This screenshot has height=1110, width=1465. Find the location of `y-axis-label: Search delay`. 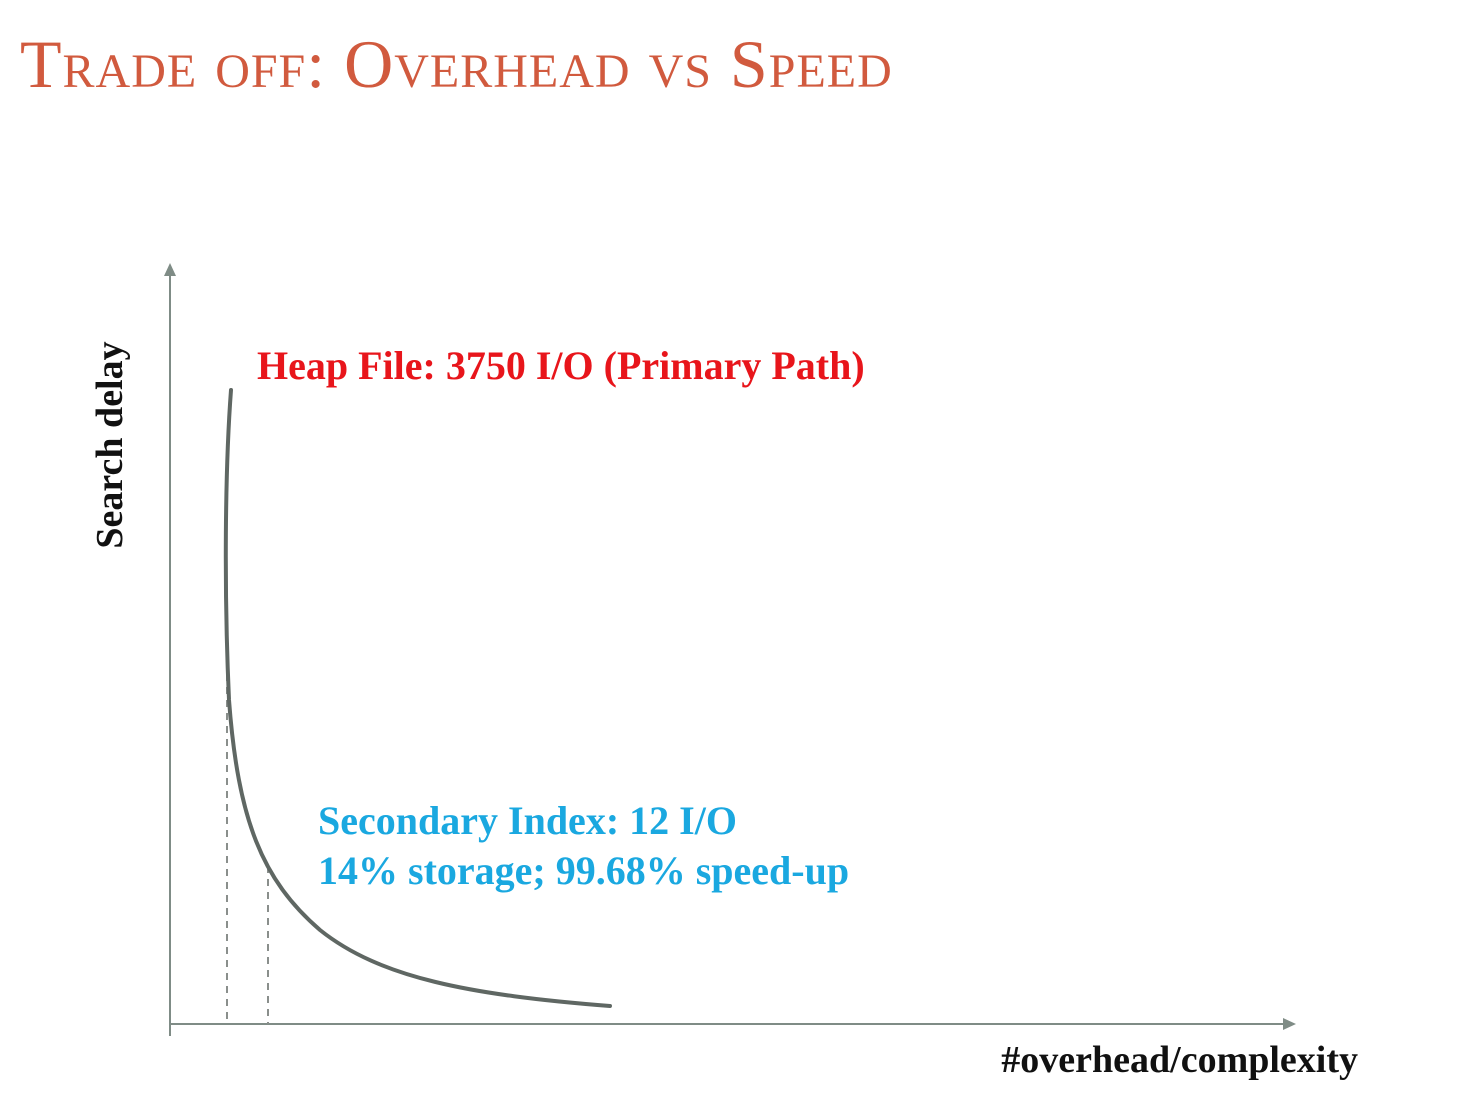

y-axis-label: Search delay is located at coordinates (110, 445).